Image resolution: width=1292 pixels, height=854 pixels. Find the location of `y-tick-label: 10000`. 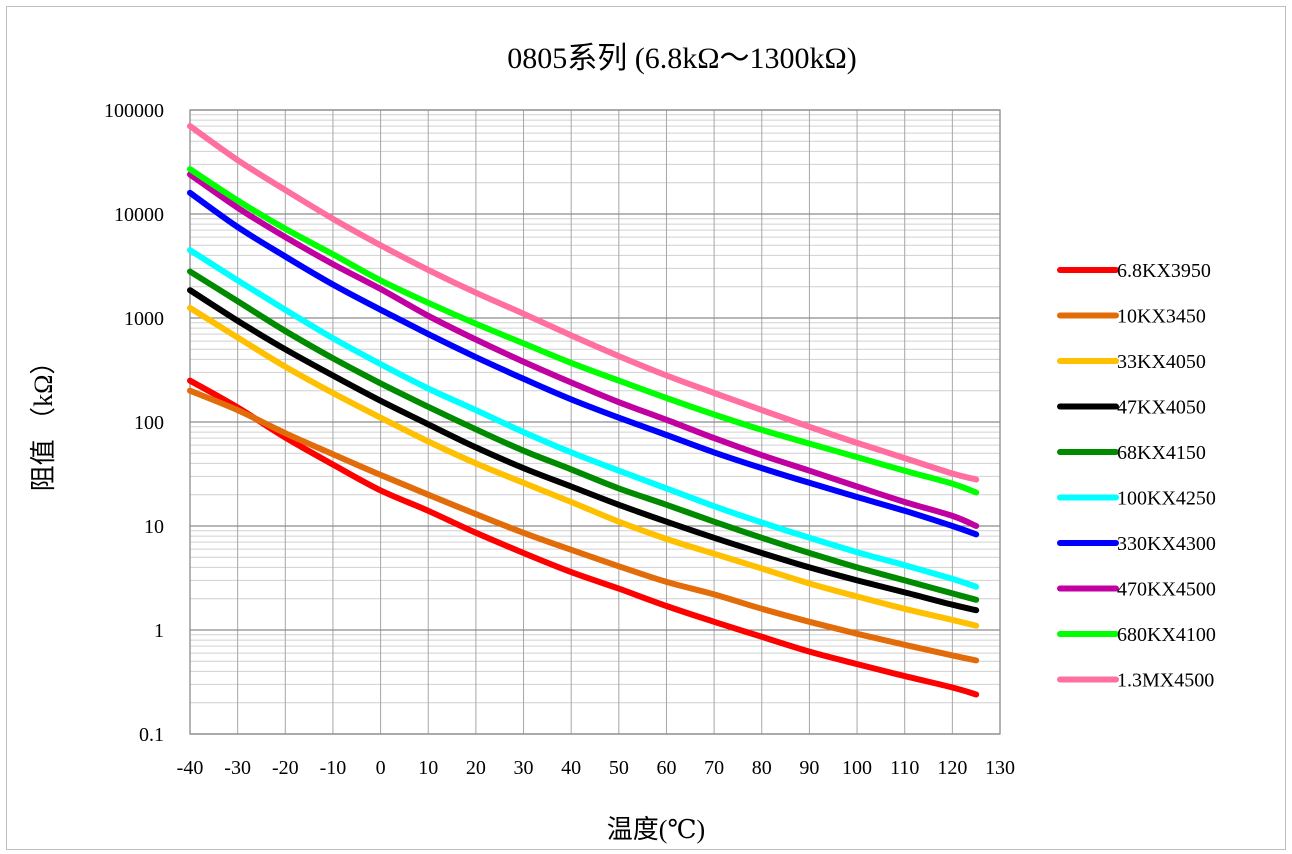

y-tick-label: 10000 is located at coordinates (139, 215).